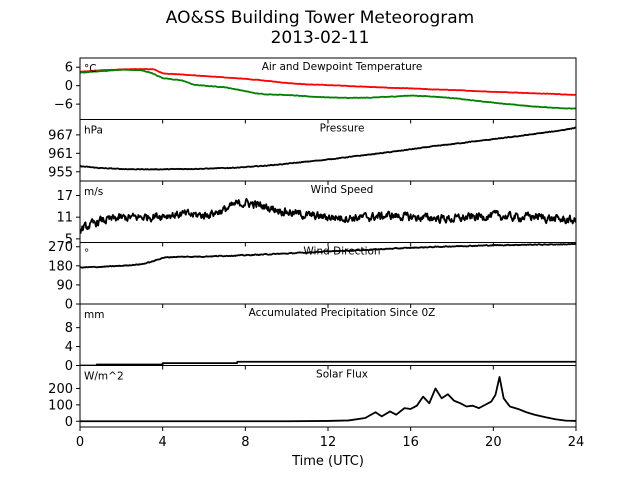  What do you see at coordinates (69, 305) in the screenshot?
I see `y-tick-label-wind_dir: 0` at bounding box center [69, 305].